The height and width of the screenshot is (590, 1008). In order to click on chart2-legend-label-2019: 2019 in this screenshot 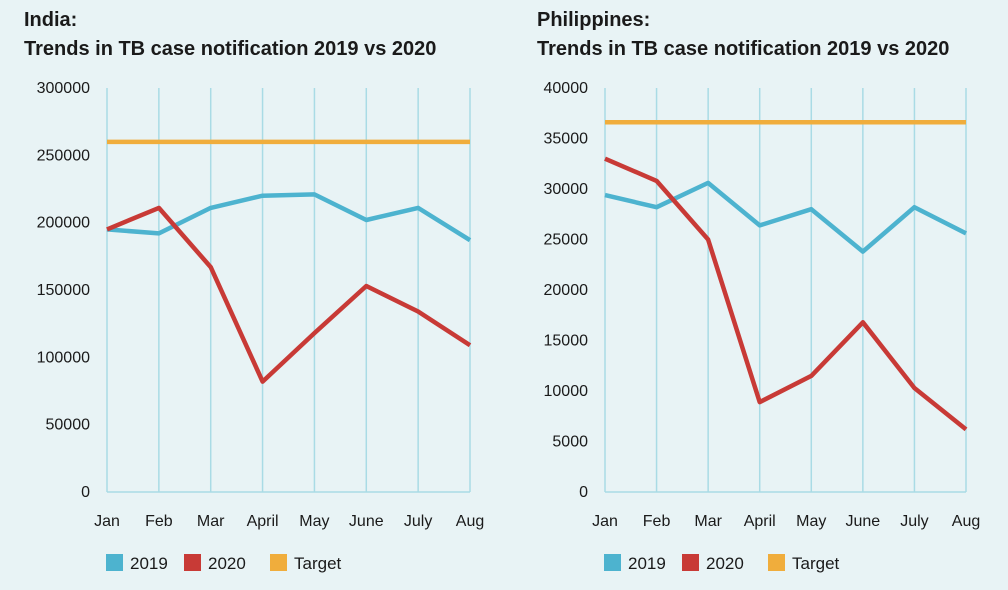, I will do `click(647, 563)`.